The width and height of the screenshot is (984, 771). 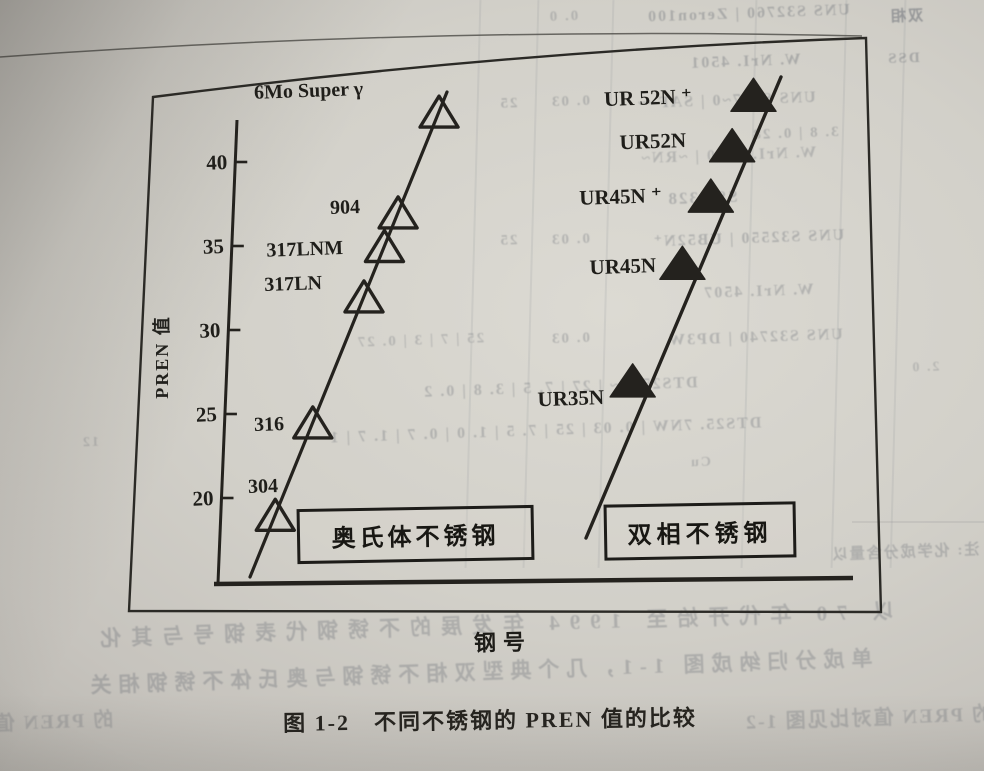 What do you see at coordinates (652, 141) in the screenshot?
I see `point-label: UR52N` at bounding box center [652, 141].